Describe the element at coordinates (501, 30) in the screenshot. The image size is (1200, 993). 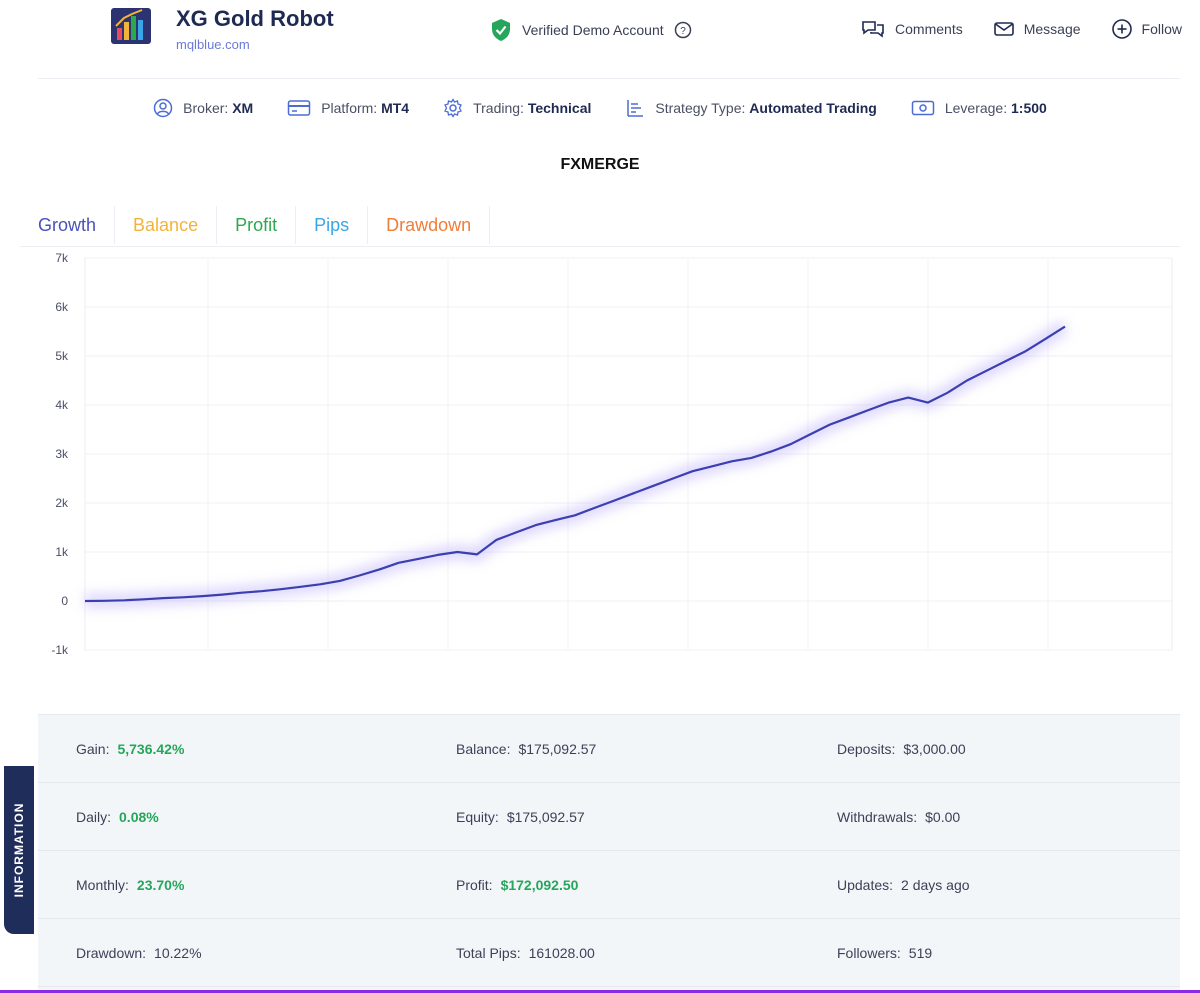
I see `shield-check-icon` at that location.